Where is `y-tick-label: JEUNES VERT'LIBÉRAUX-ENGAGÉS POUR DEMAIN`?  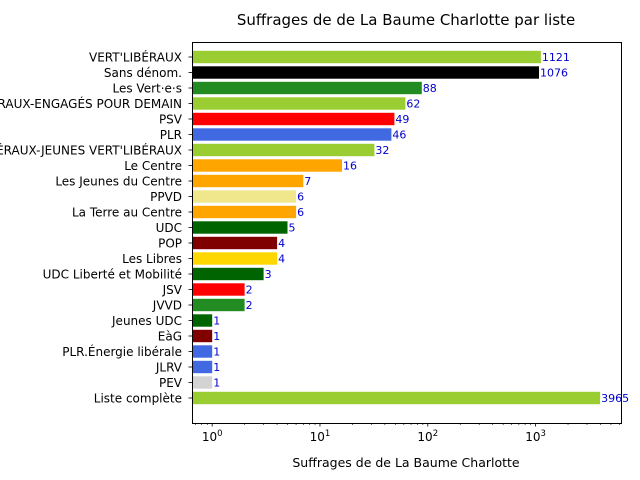
y-tick-label: JEUNES VERT'LIBÉRAUX-ENGAGÉS POUR DEMAIN is located at coordinates (91, 103).